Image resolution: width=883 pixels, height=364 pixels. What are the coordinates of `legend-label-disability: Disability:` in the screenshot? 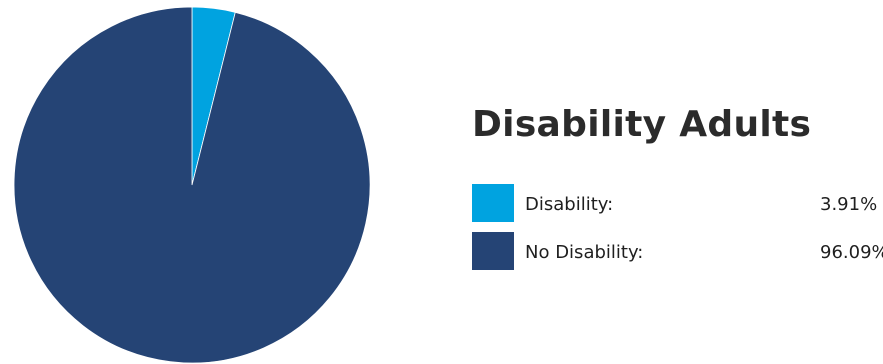 It's located at (569, 204).